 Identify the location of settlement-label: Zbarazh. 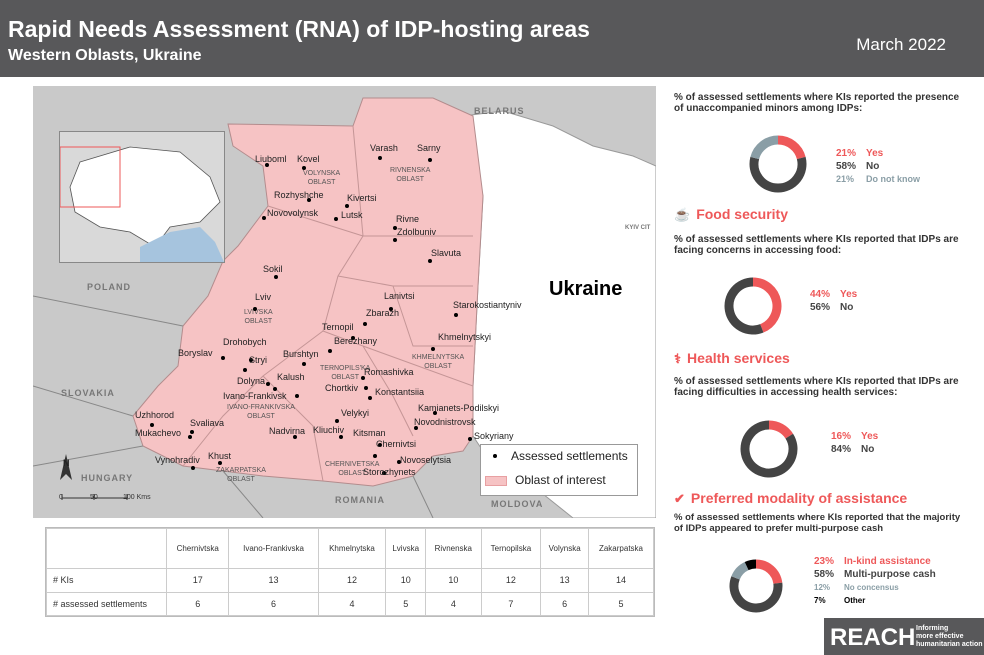
(383, 313).